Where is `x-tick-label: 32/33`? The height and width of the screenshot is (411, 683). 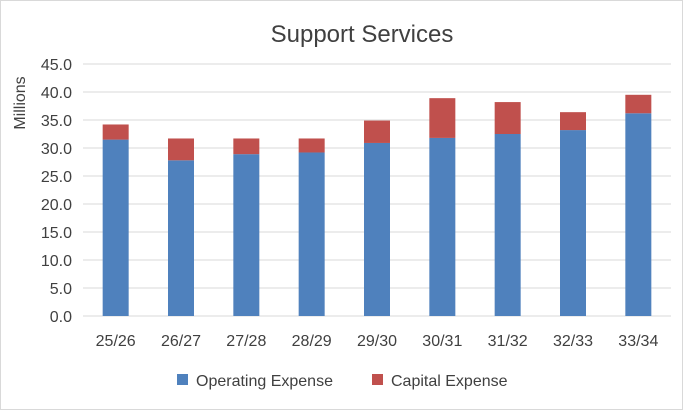 x-tick-label: 32/33 is located at coordinates (573, 341).